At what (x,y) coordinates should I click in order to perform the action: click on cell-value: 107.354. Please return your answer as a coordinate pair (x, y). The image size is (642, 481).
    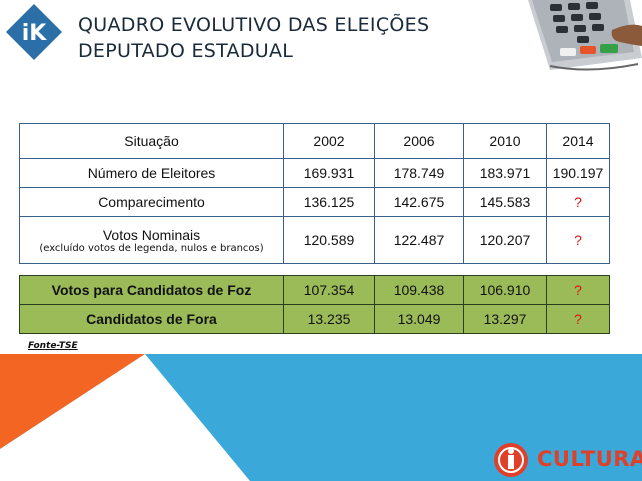
    Looking at the image, I should click on (329, 290).